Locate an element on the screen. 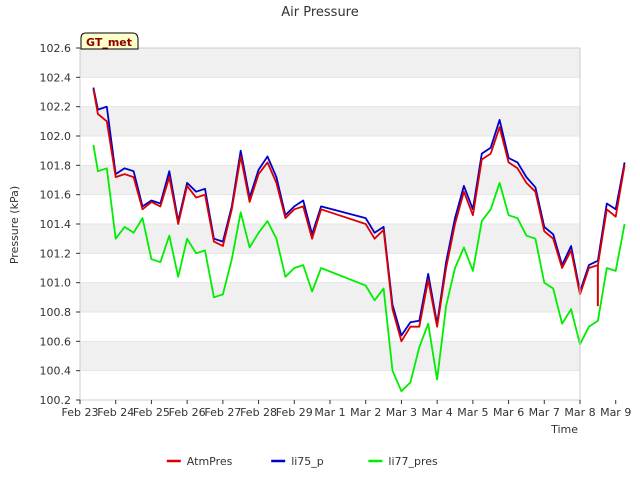 The width and height of the screenshot is (640, 484). x-tick-label: Feb 24 is located at coordinates (115, 412).